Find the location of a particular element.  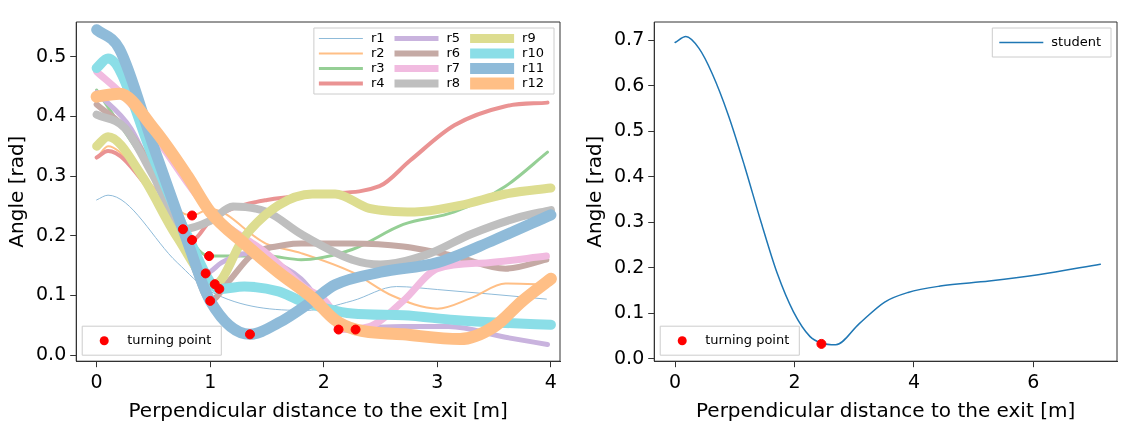

y-tick-label: 0.6 is located at coordinates (629, 83).